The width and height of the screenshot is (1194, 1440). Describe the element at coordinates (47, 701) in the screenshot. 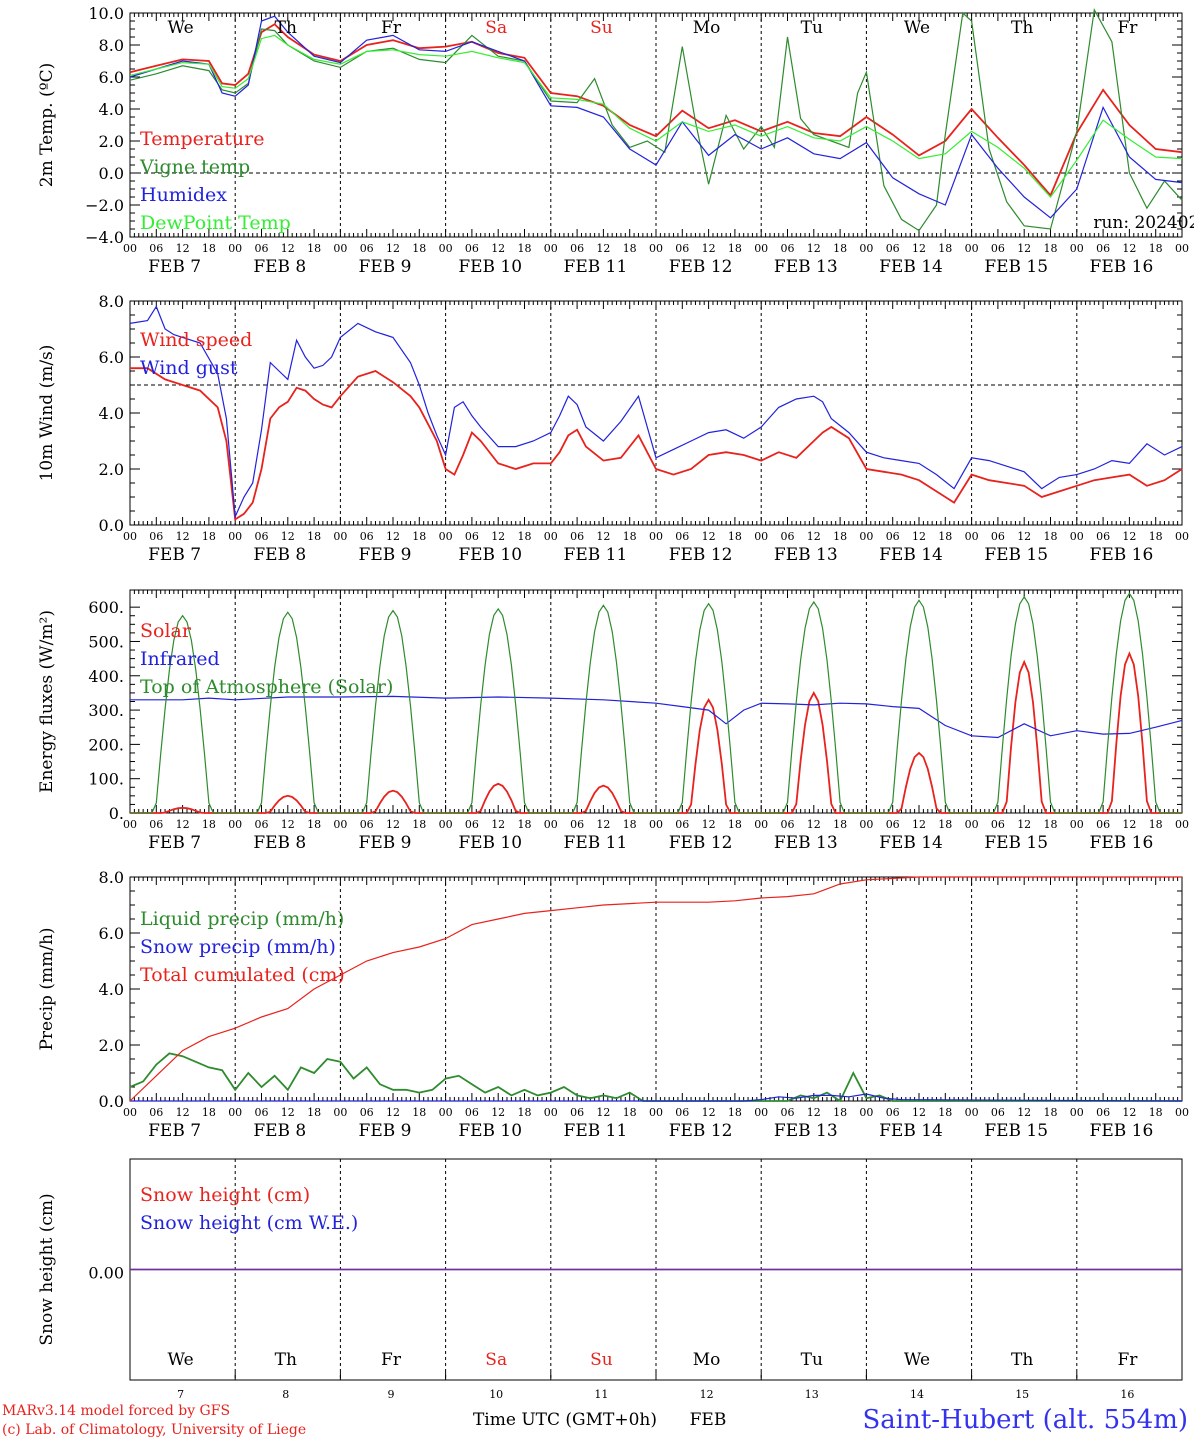

I see `y-axis-title: Energy fluxes (W/m²)` at that location.